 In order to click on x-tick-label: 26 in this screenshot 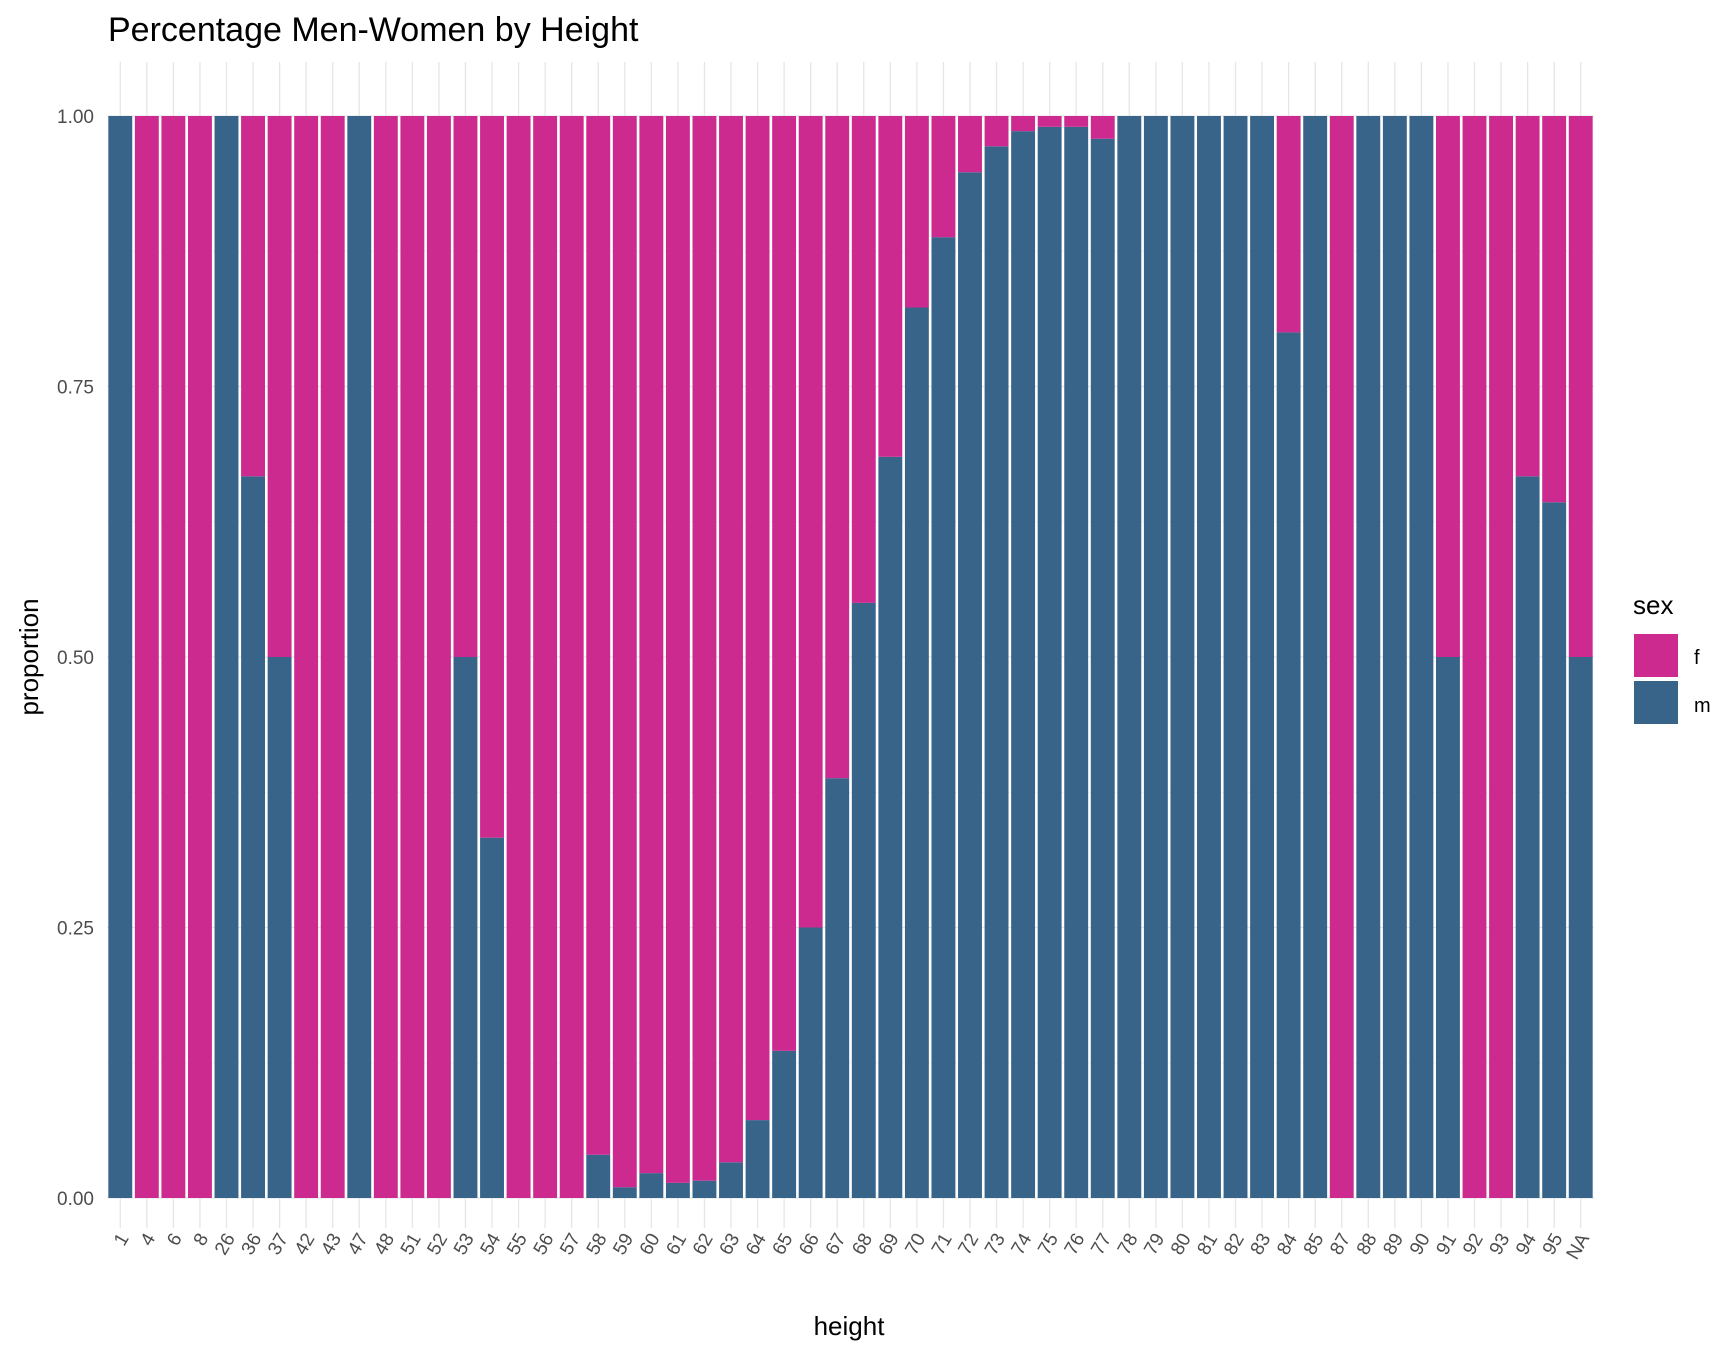, I will do `click(225, 1244)`.